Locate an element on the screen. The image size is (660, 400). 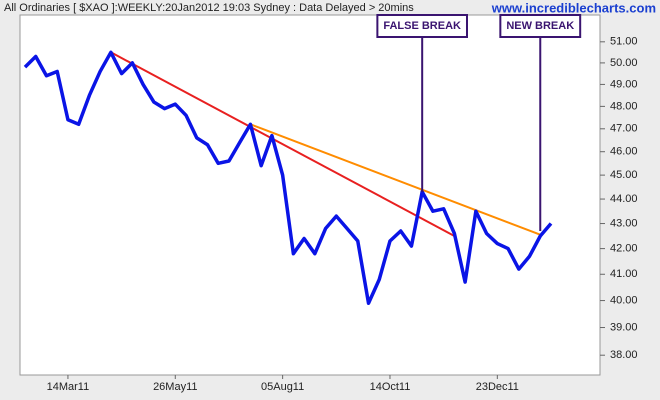
y-tick-label: 41.00 is located at coordinates (624, 274).